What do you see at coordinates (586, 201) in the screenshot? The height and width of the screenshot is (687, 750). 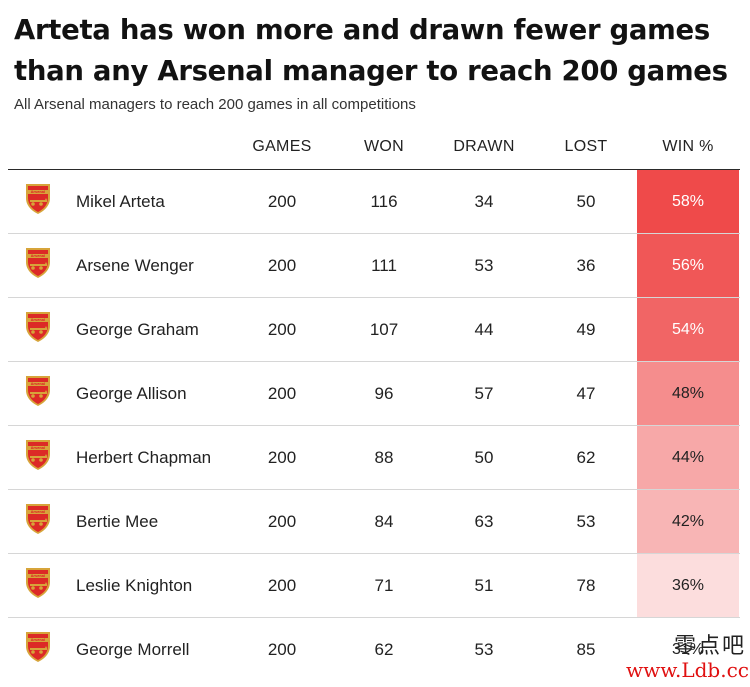 I see `lost-value: 50` at bounding box center [586, 201].